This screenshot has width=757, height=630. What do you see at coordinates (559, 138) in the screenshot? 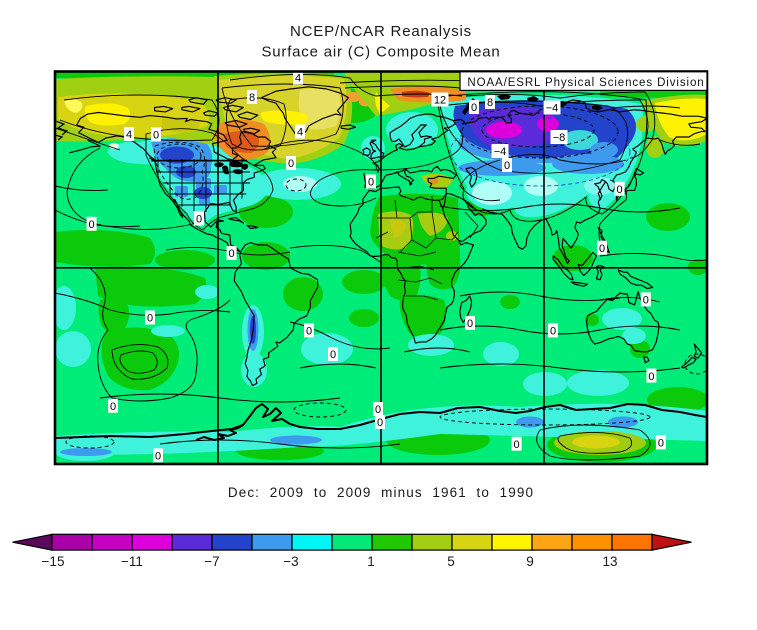
I see `svg-text: −8` at bounding box center [559, 138].